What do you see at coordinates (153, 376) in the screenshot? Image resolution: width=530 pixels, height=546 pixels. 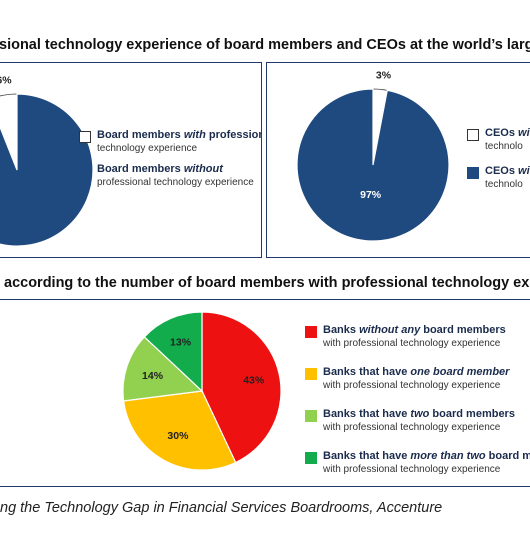 I see `banks-data-label: 14%` at bounding box center [153, 376].